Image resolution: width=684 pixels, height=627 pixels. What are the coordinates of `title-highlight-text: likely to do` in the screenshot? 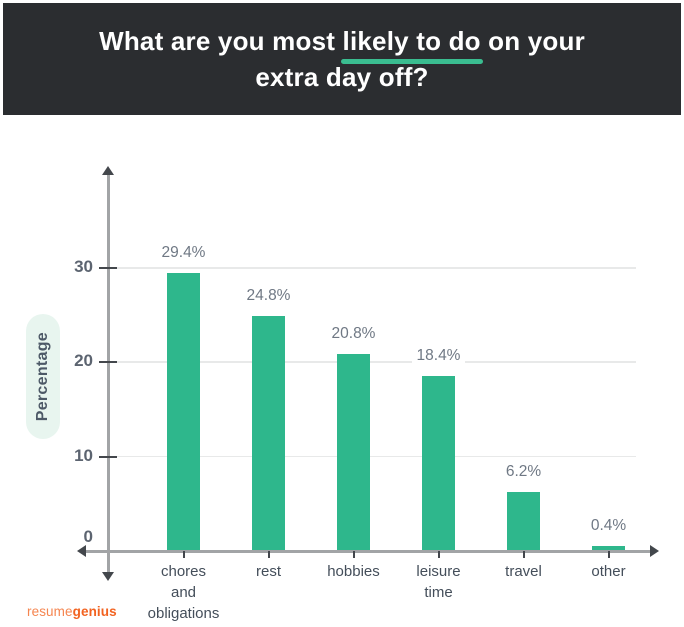 It's located at (411, 40).